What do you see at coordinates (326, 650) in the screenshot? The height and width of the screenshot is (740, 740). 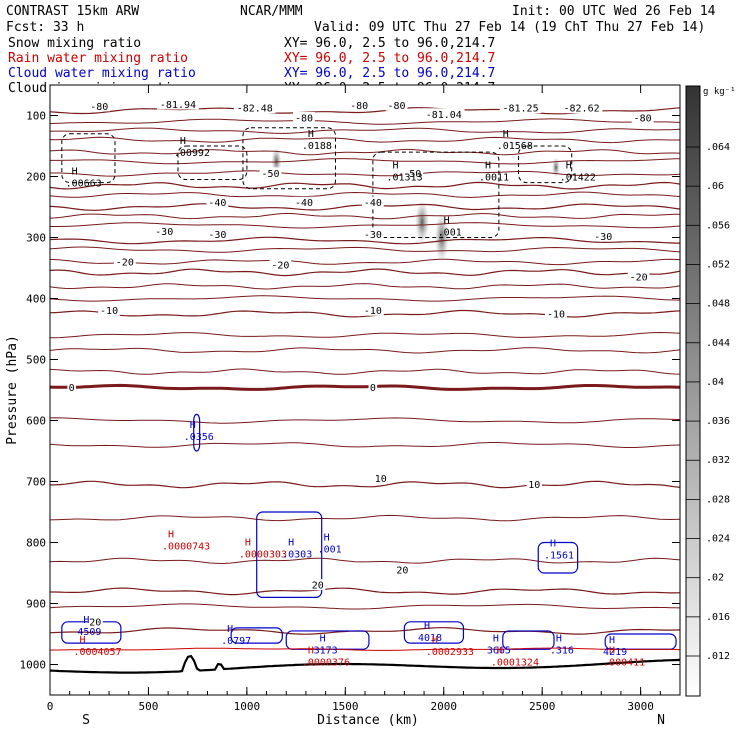 I see `max-value-label: 3173` at bounding box center [326, 650].